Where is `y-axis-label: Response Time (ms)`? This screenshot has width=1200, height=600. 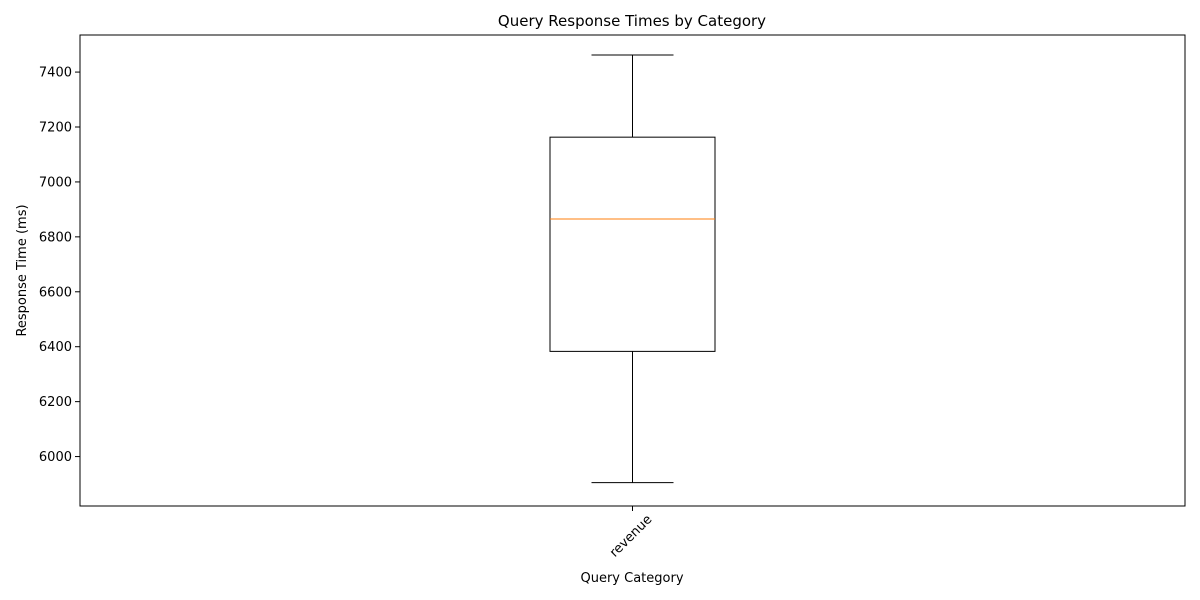
y-axis-label: Response Time (ms) is located at coordinates (22, 270).